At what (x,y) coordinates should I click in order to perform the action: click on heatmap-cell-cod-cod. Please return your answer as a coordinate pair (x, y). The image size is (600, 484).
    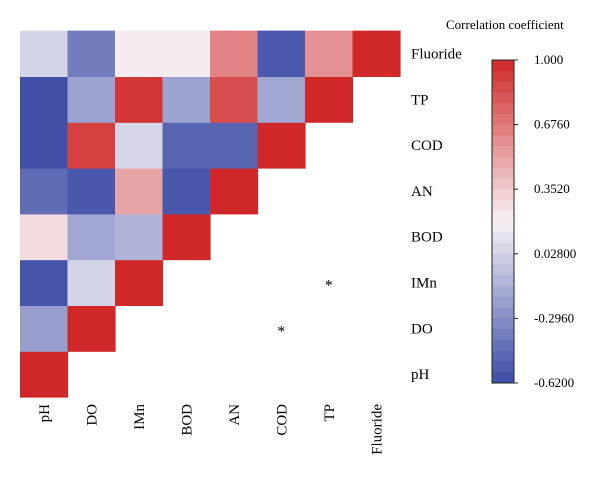
    Looking at the image, I should click on (281, 145).